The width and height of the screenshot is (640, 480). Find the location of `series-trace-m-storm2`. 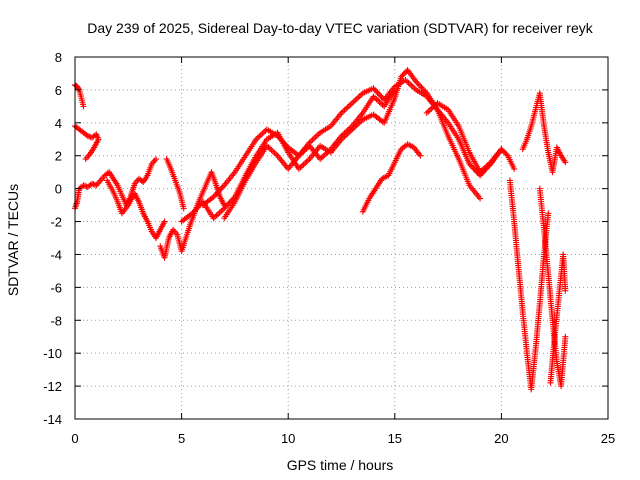

series-trace-m-storm2 is located at coordinates (544, 133).